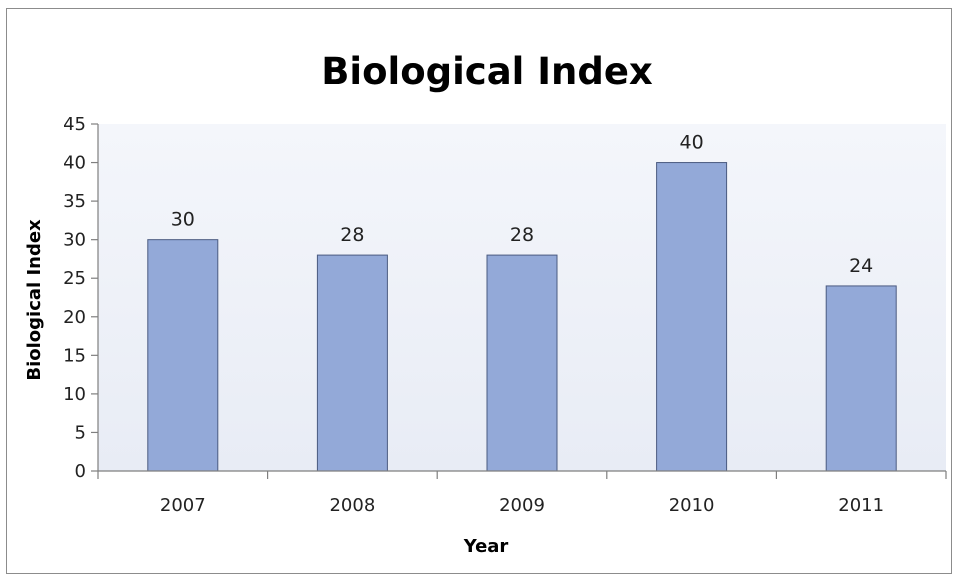 This screenshot has width=958, height=580. Describe the element at coordinates (861, 378) in the screenshot. I see `bar-2011` at that location.